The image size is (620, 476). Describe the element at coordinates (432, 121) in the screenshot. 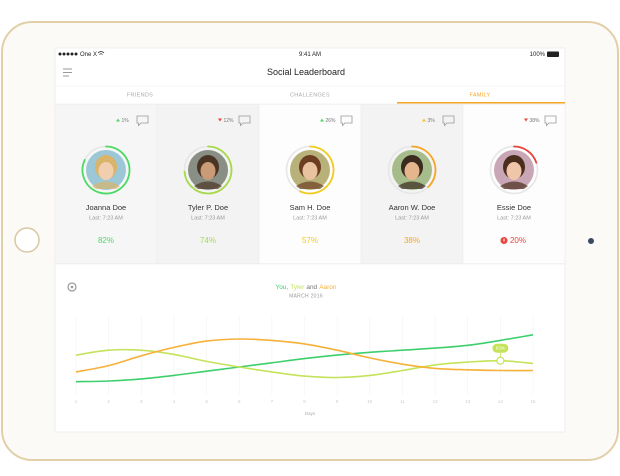

I see `change-value: 3%` at that location.